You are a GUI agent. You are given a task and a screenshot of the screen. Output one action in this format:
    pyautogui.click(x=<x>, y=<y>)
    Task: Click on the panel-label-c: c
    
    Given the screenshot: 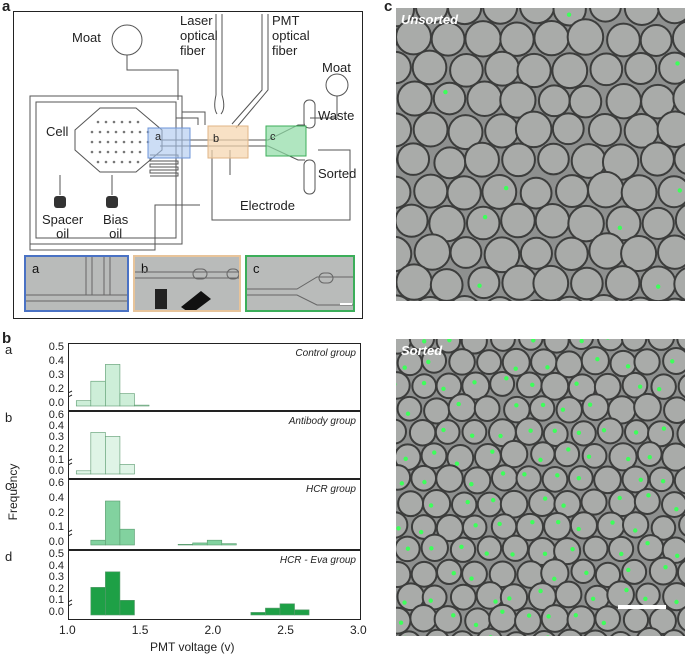 What is the action you would take?
    pyautogui.click(x=388, y=7)
    